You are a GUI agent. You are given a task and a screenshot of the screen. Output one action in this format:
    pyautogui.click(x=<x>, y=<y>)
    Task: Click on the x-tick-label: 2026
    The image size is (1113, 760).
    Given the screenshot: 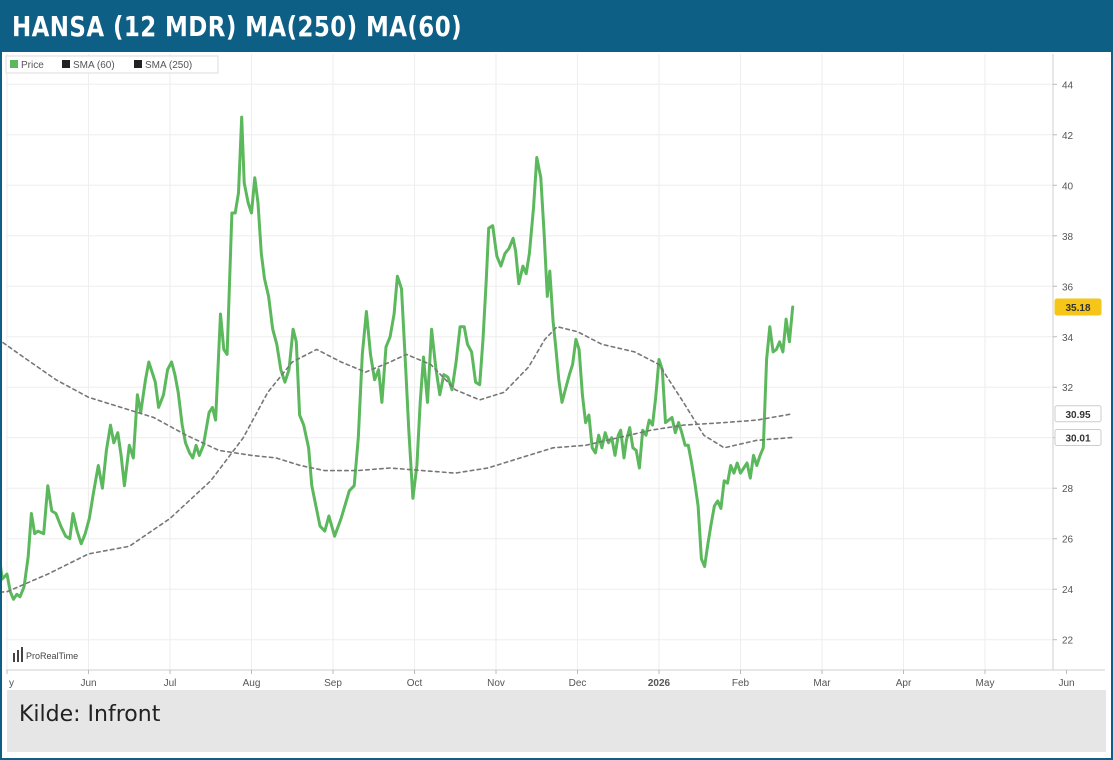 What is the action you would take?
    pyautogui.click(x=659, y=683)
    